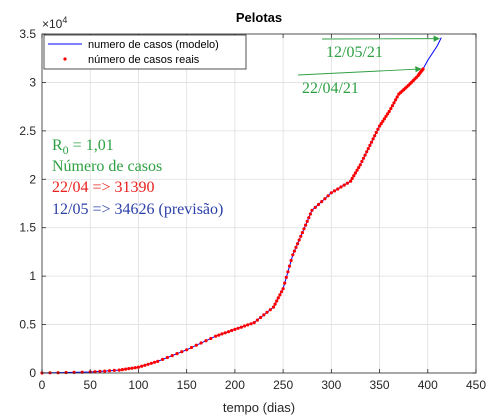  I want to click on r0-subscript: 0, so click(66, 150).